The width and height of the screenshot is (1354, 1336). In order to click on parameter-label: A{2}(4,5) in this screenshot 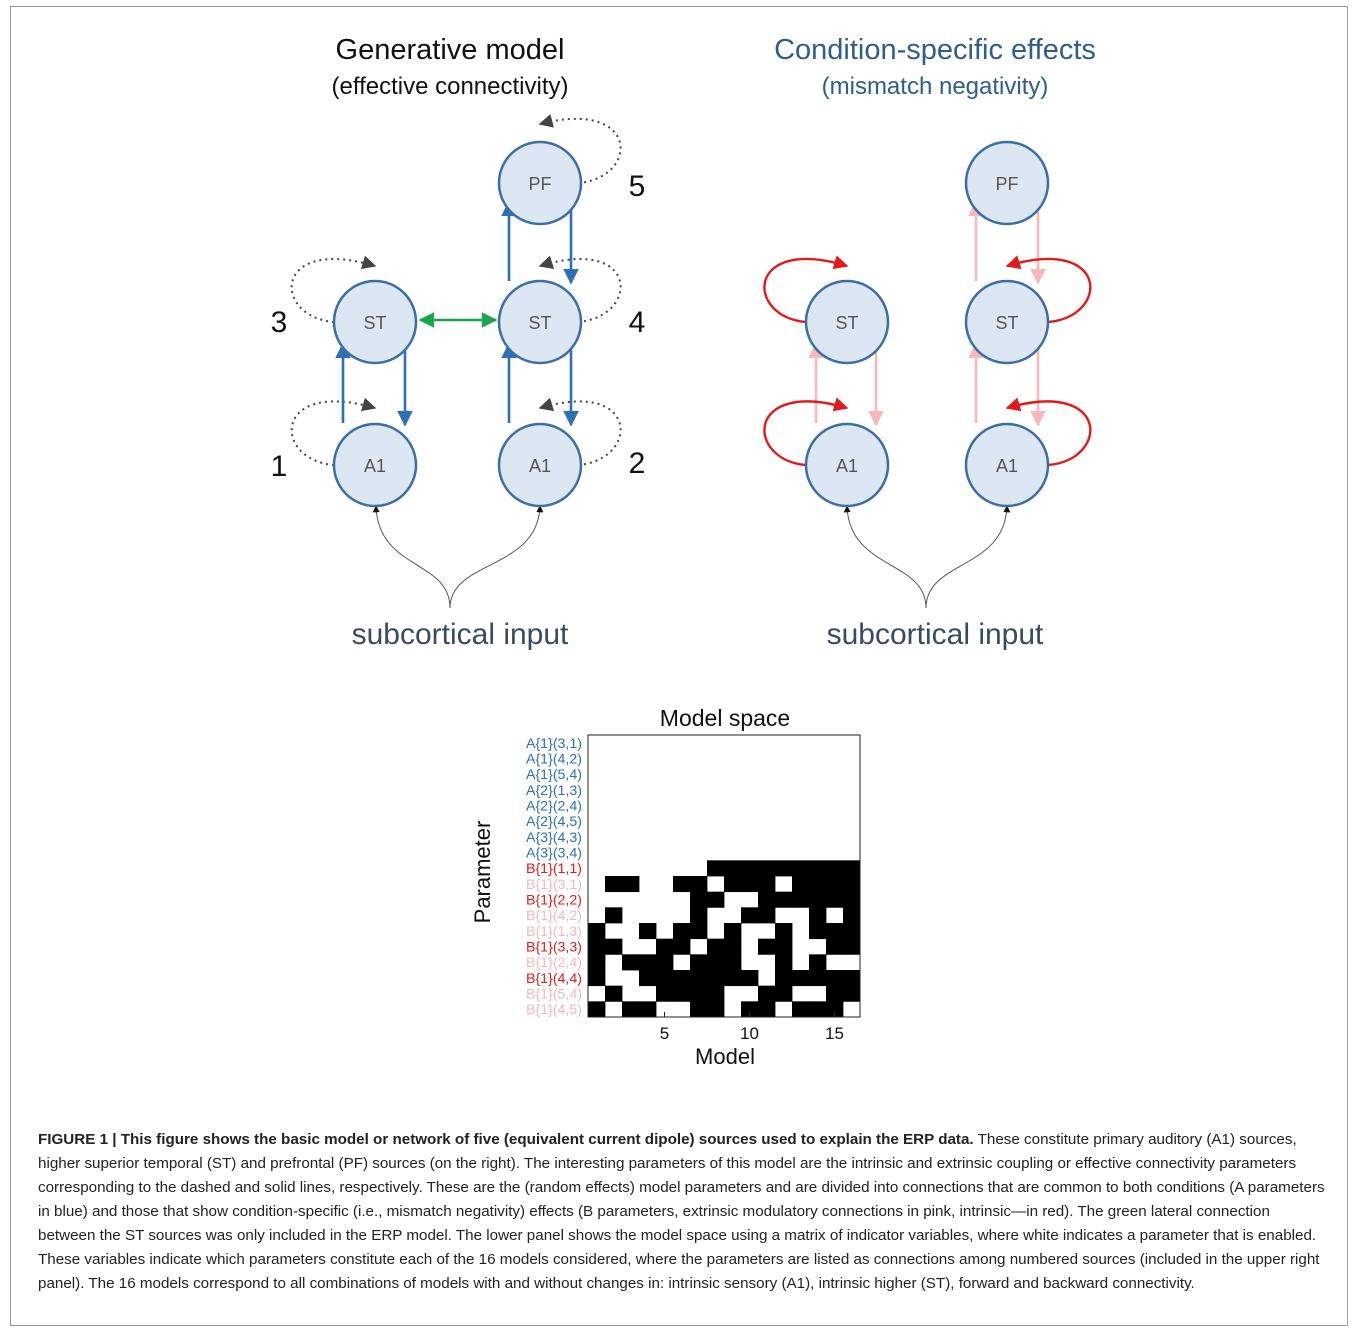, I will do `click(554, 822)`.